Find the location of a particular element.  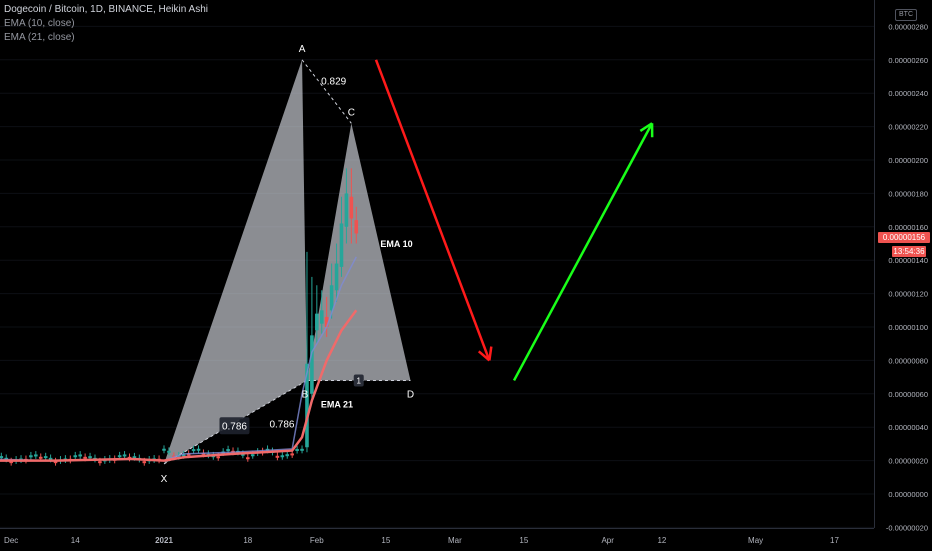

ema21-annotation: EMA 21 is located at coordinates (337, 404).